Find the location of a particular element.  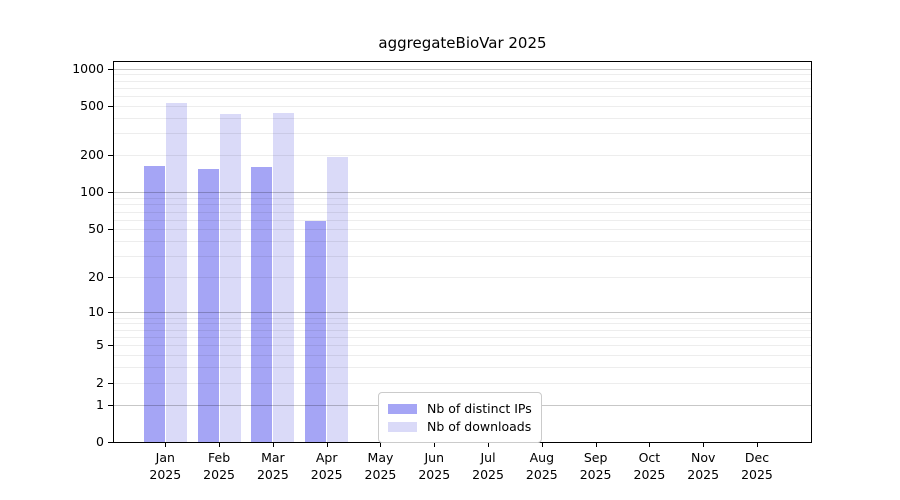

bar-distinct-ips-jan is located at coordinates (154, 303).